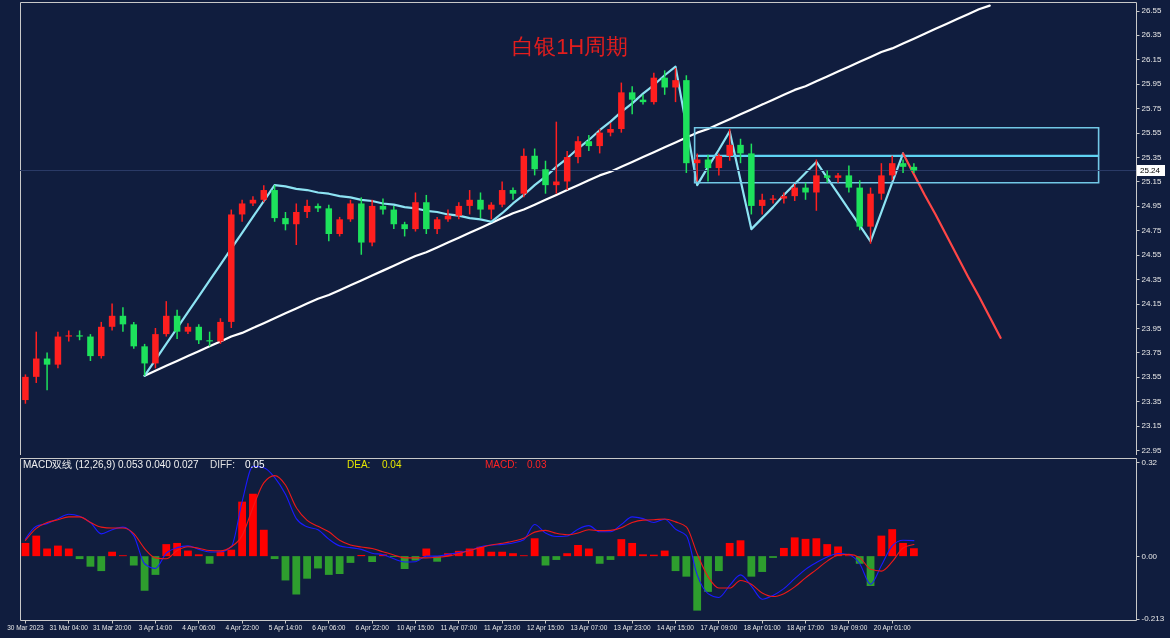  Describe the element at coordinates (1150, 170) in the screenshot. I see `ref-line-label: 25.24` at that location.